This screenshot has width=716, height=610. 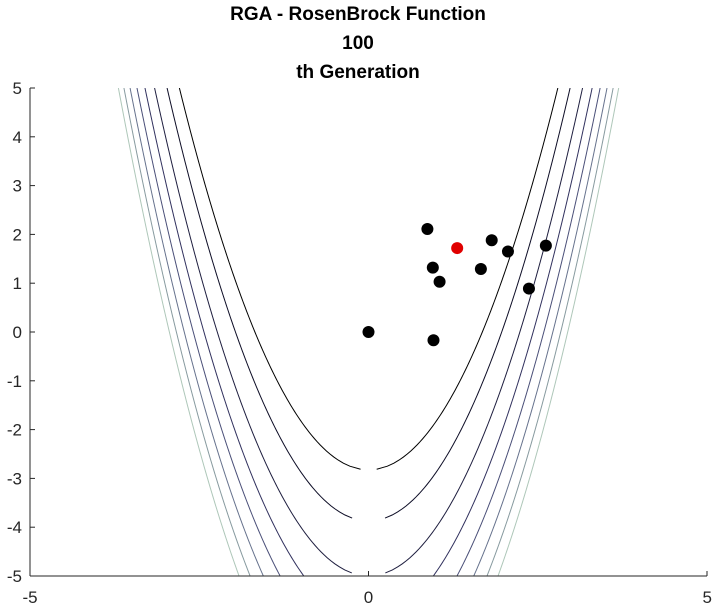 I want to click on chart-title-line-2: 100, so click(x=358, y=43).